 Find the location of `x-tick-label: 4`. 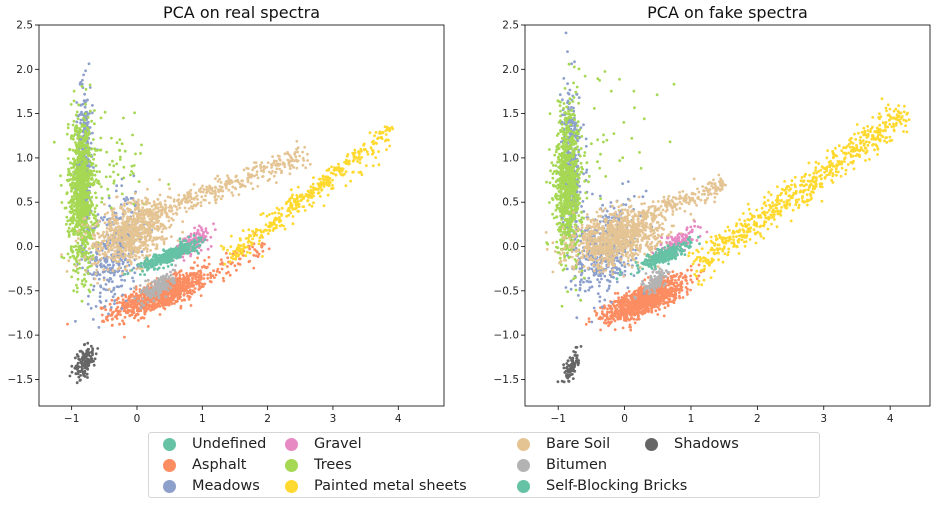

x-tick-label: 4 is located at coordinates (398, 419).